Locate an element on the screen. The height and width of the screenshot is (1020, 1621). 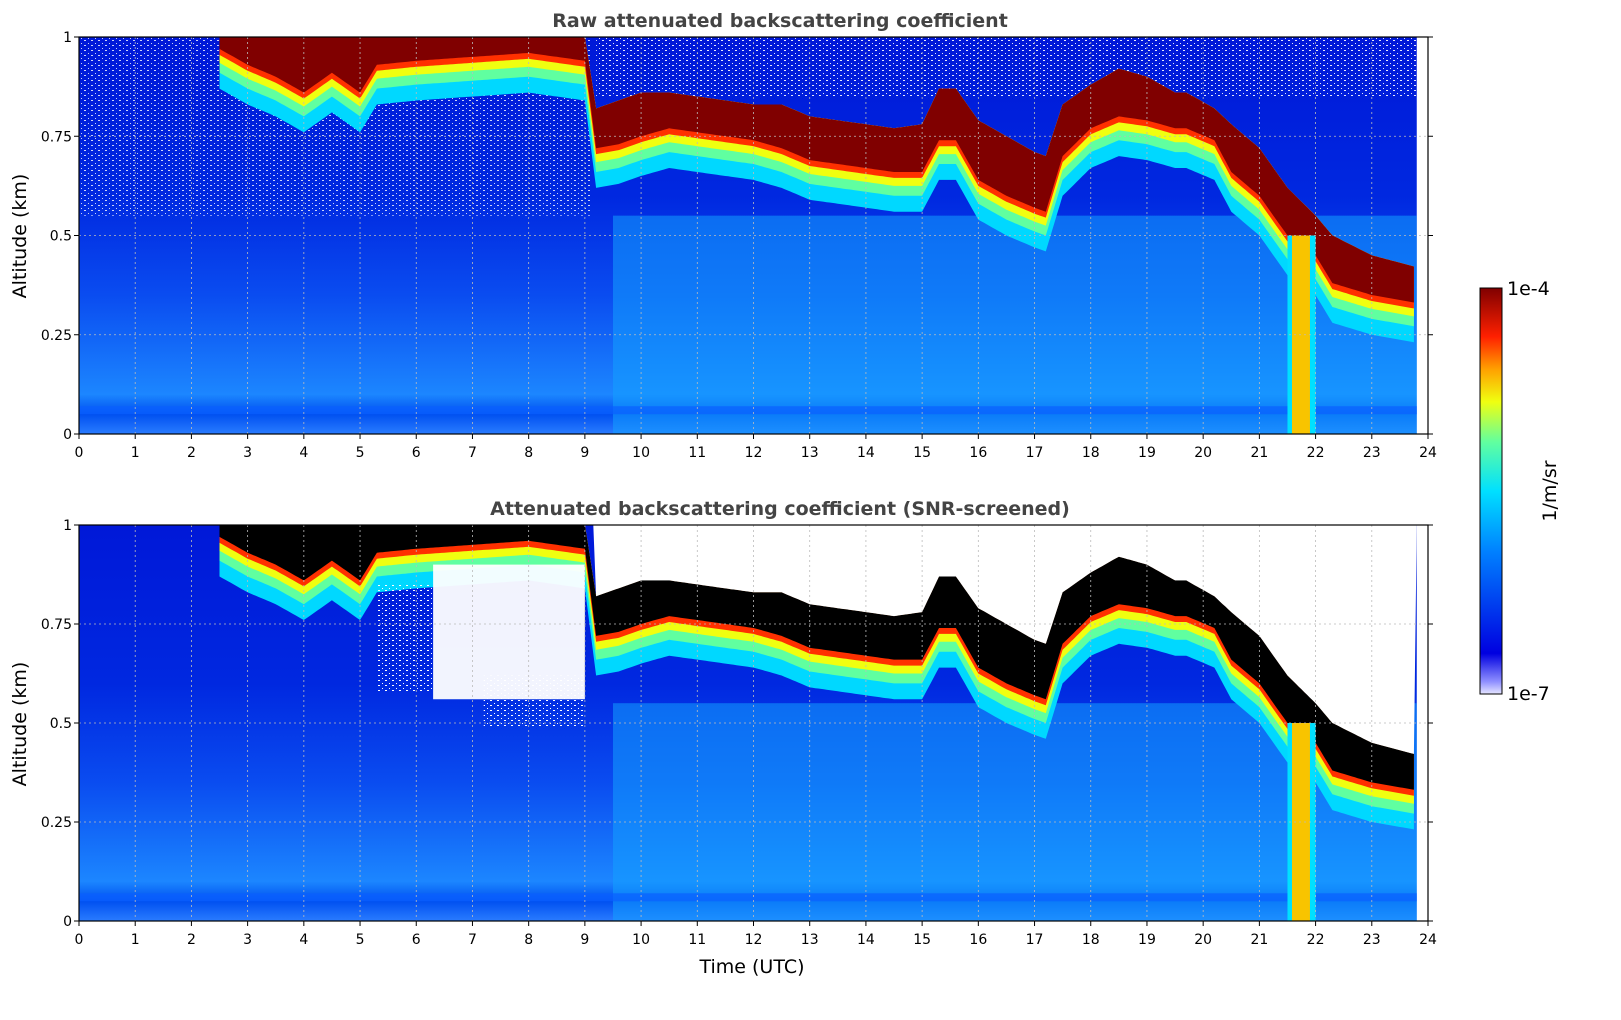
screened-above-cloud is located at coordinates (1005, 639).